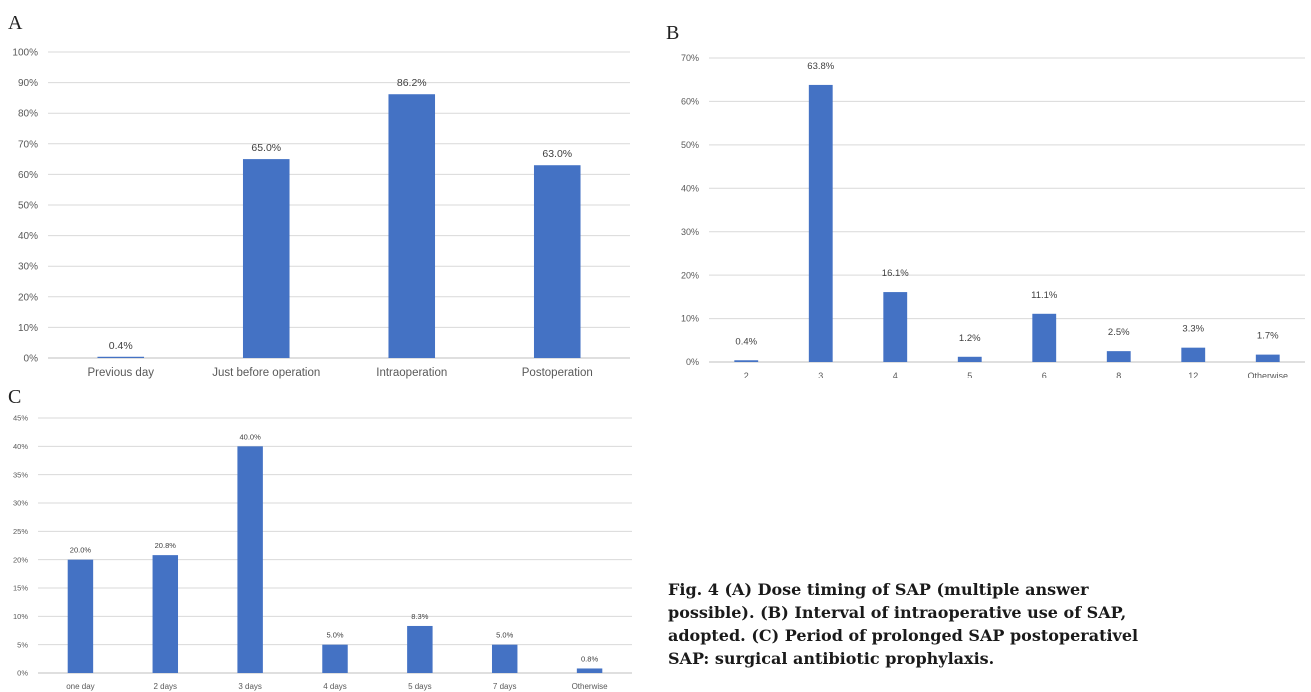 This screenshot has height=692, width=1311. I want to click on y-tick-label: 100%, so click(25, 53).